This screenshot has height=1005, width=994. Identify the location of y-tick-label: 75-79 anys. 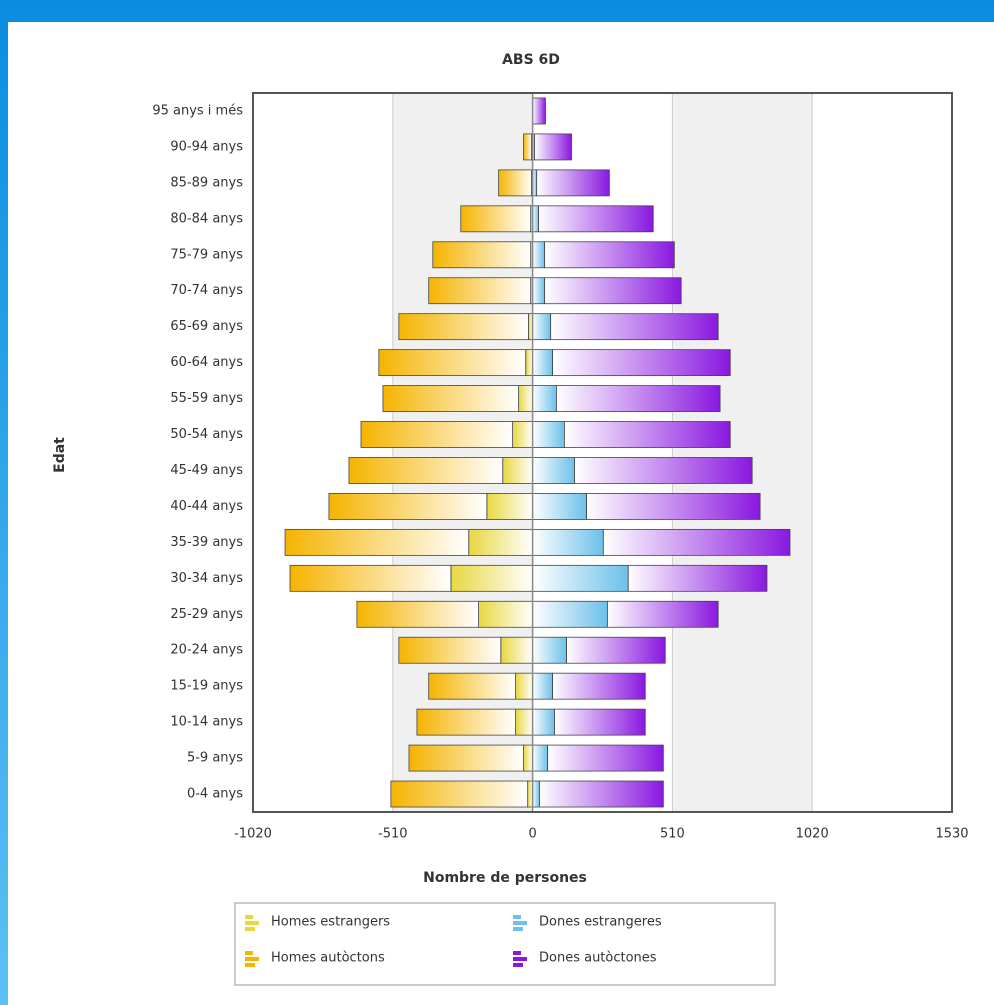
(206, 254).